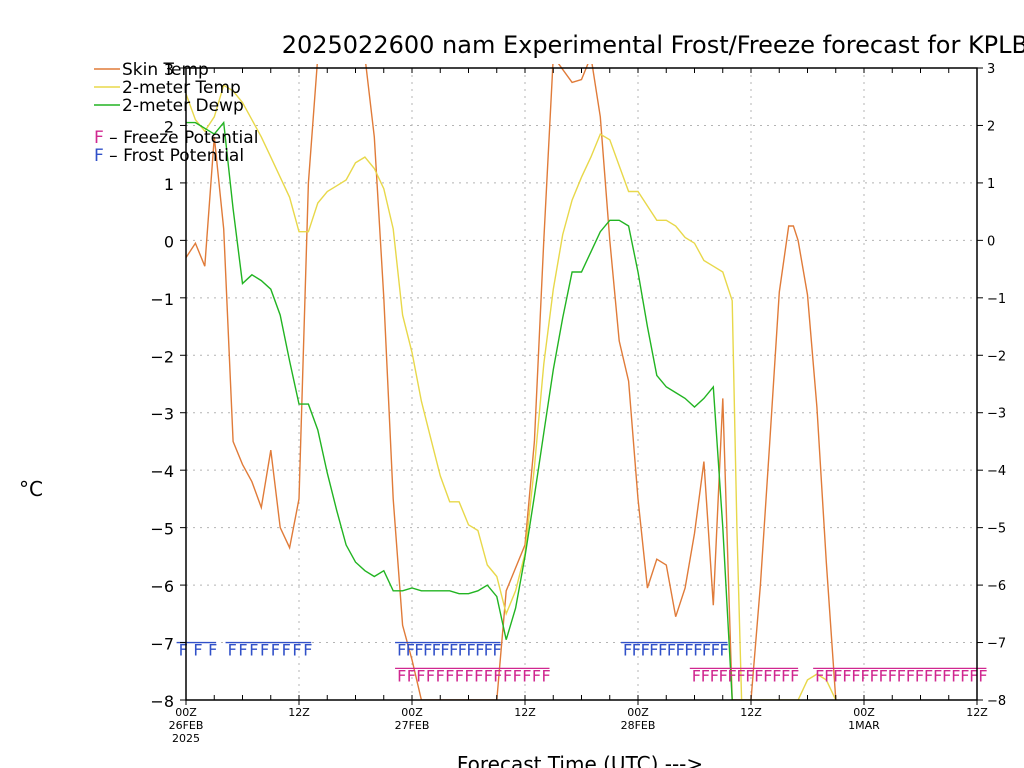 This screenshot has width=1024, height=768. Describe the element at coordinates (991, 184) in the screenshot. I see `y-tick-label-right: 1` at that location.